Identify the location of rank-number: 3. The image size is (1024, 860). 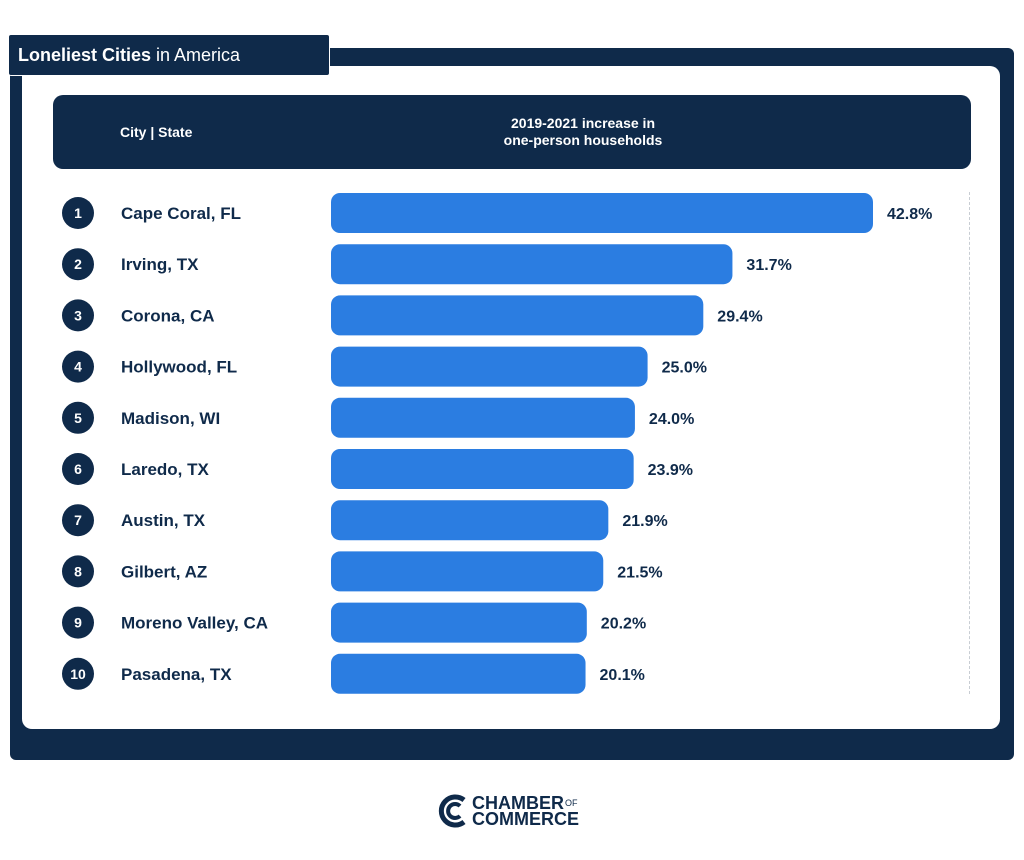
(78, 315).